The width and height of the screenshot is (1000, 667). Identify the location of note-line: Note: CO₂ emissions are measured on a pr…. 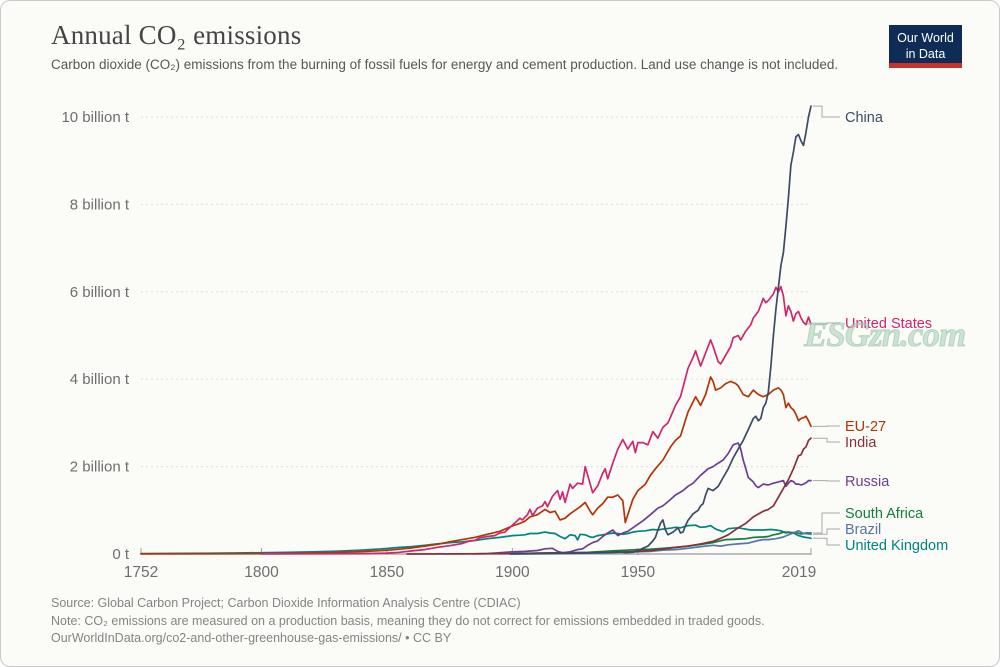
(408, 620).